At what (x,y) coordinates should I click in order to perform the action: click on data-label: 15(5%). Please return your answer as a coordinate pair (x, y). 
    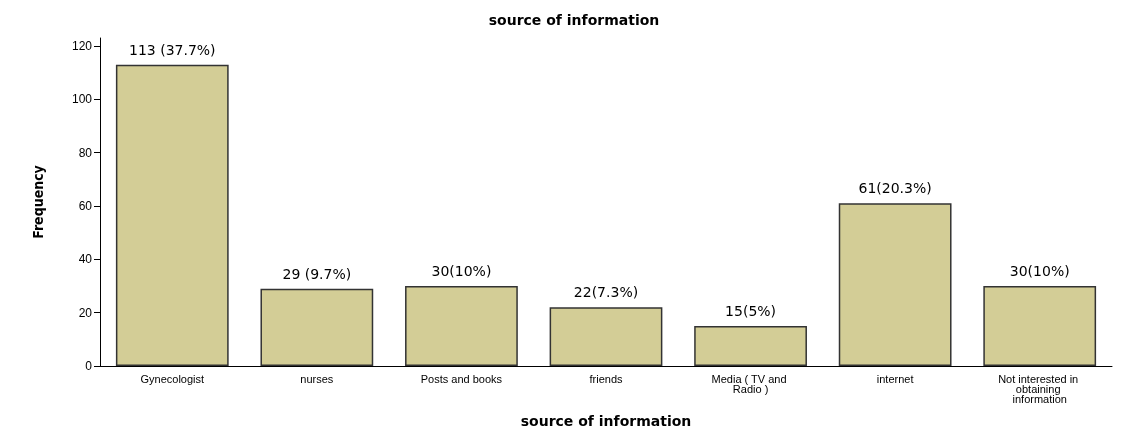
    Looking at the image, I should click on (751, 311).